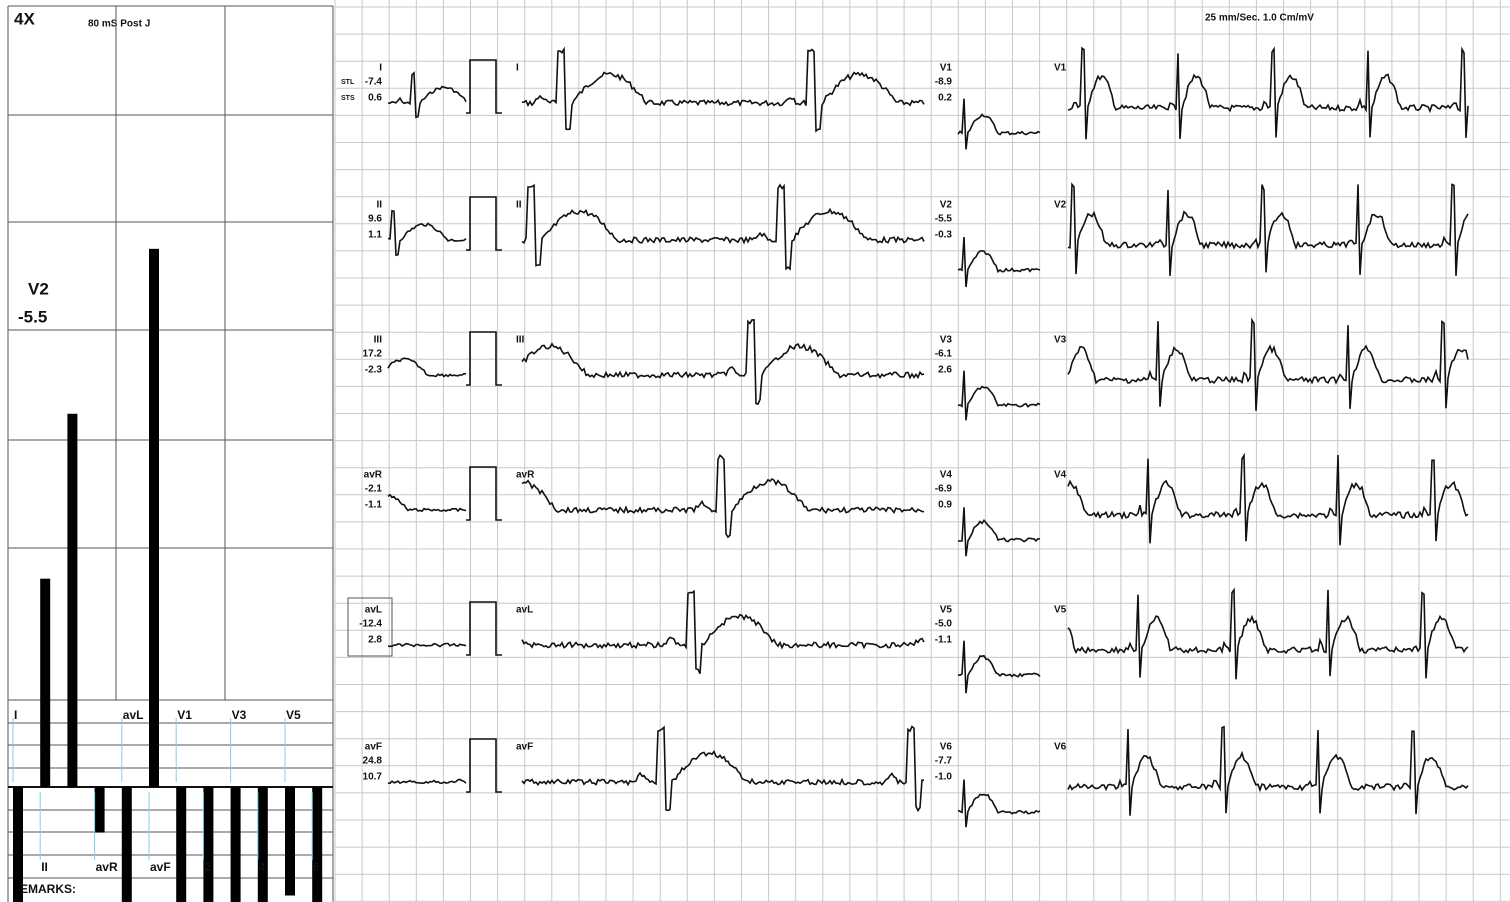 The width and height of the screenshot is (1510, 902). What do you see at coordinates (946, 68) in the screenshot?
I see `lead-name: V1` at bounding box center [946, 68].